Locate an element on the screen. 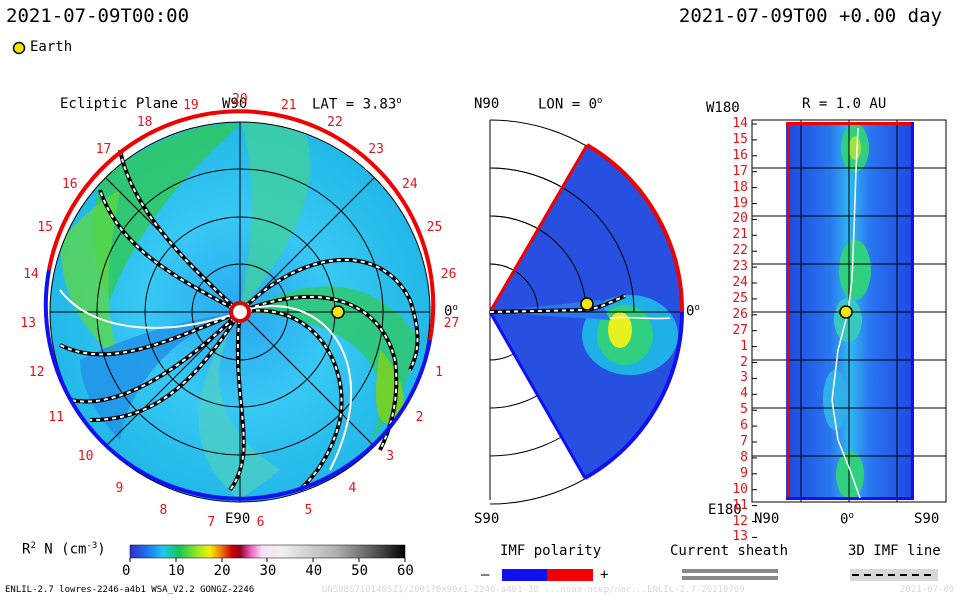  carrington-label: 23 is located at coordinates (376, 149).